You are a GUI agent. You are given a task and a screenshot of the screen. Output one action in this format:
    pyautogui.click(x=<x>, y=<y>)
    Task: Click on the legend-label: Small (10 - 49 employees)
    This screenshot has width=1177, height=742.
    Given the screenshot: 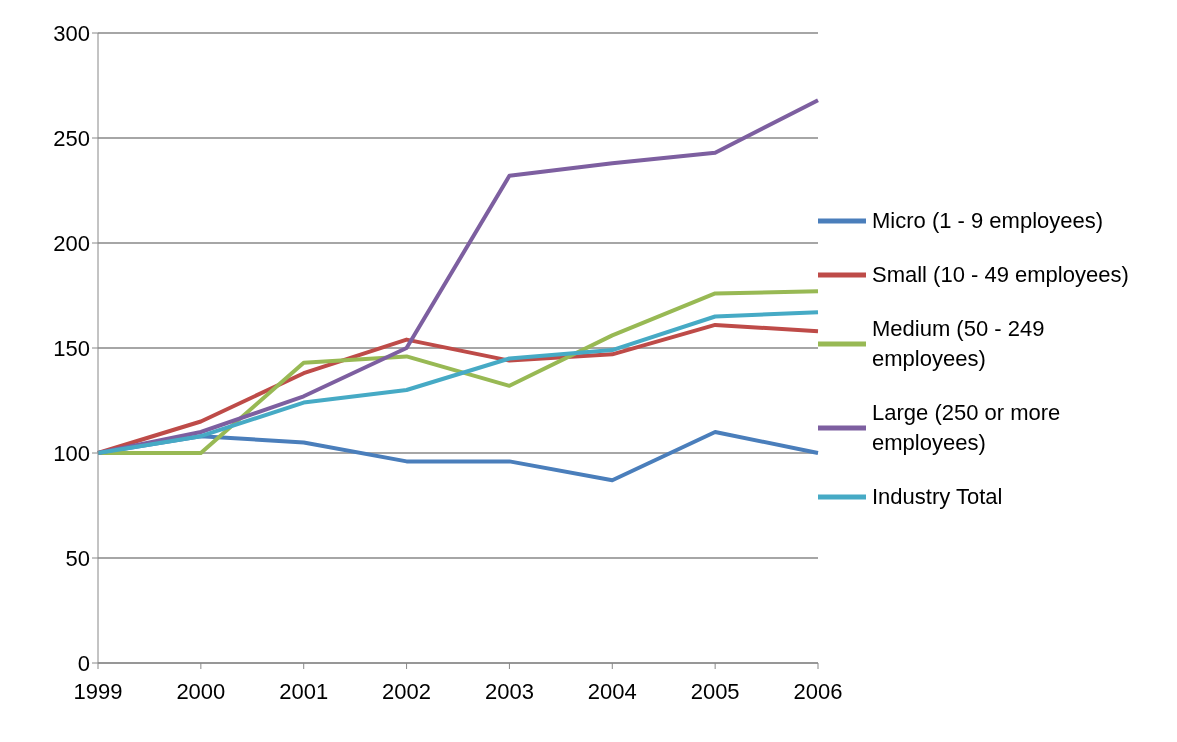 What is the action you would take?
    pyautogui.click(x=1000, y=274)
    